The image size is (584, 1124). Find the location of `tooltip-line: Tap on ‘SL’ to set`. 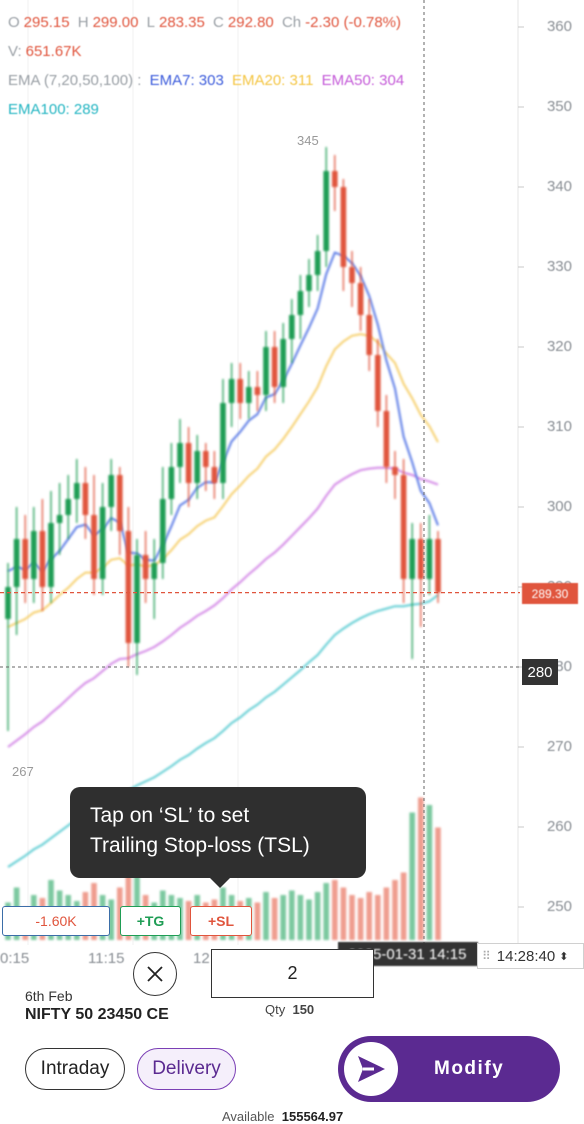

tooltip-line: Tap on ‘SL’ to set is located at coordinates (170, 815).